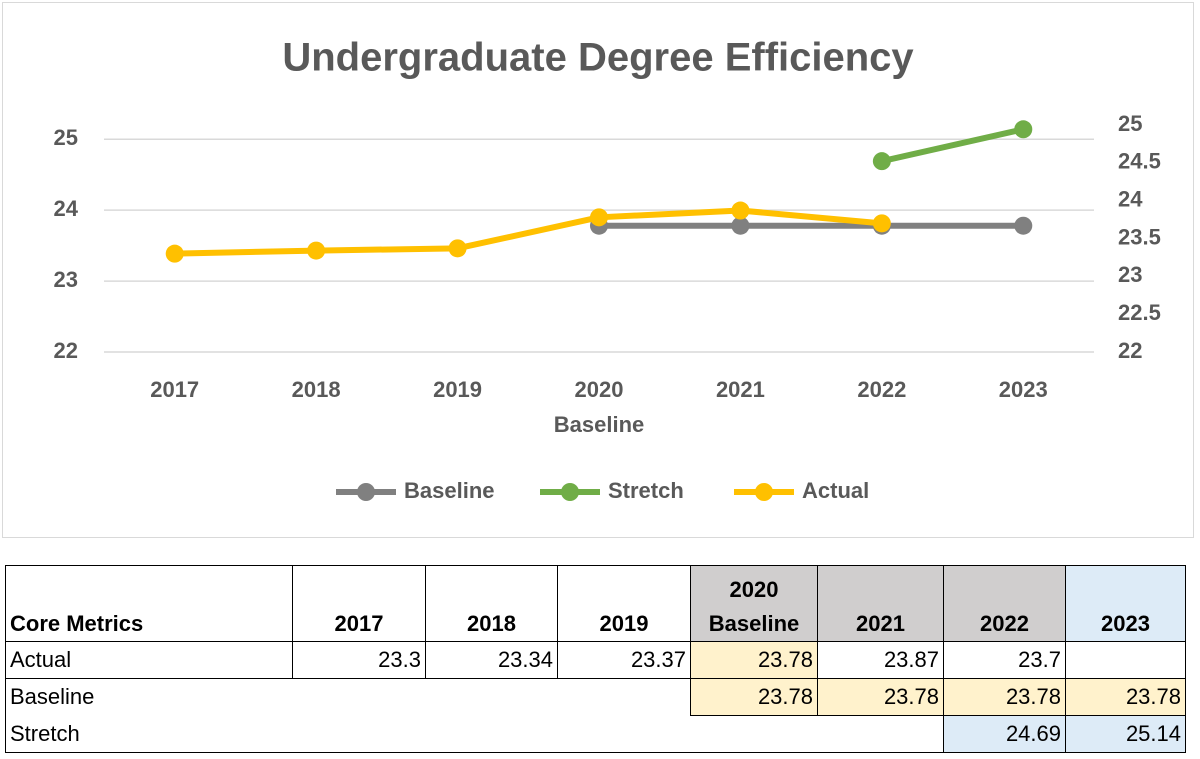 The image size is (1200, 759). What do you see at coordinates (1125, 734) in the screenshot?
I see `table-cell: 25.14` at bounding box center [1125, 734].